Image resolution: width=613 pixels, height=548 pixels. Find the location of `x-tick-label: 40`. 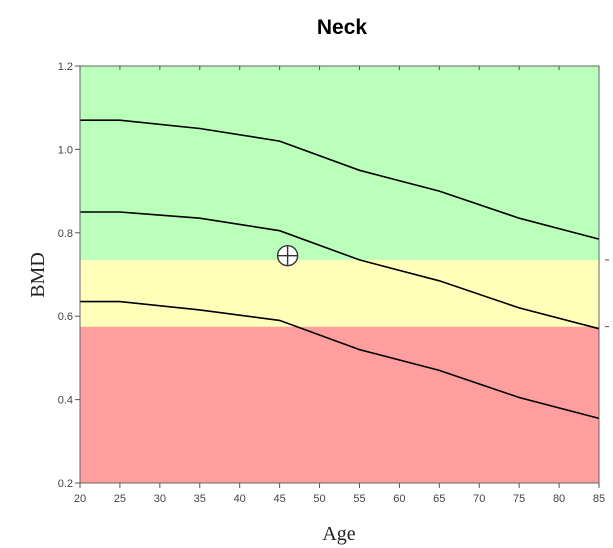

x-tick-label: 40 is located at coordinates (240, 499).